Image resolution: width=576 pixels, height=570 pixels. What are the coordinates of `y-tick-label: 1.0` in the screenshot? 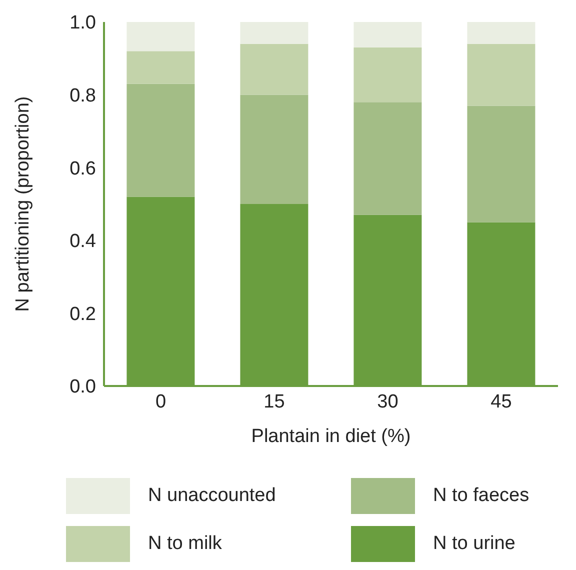 It's located at (83, 23).